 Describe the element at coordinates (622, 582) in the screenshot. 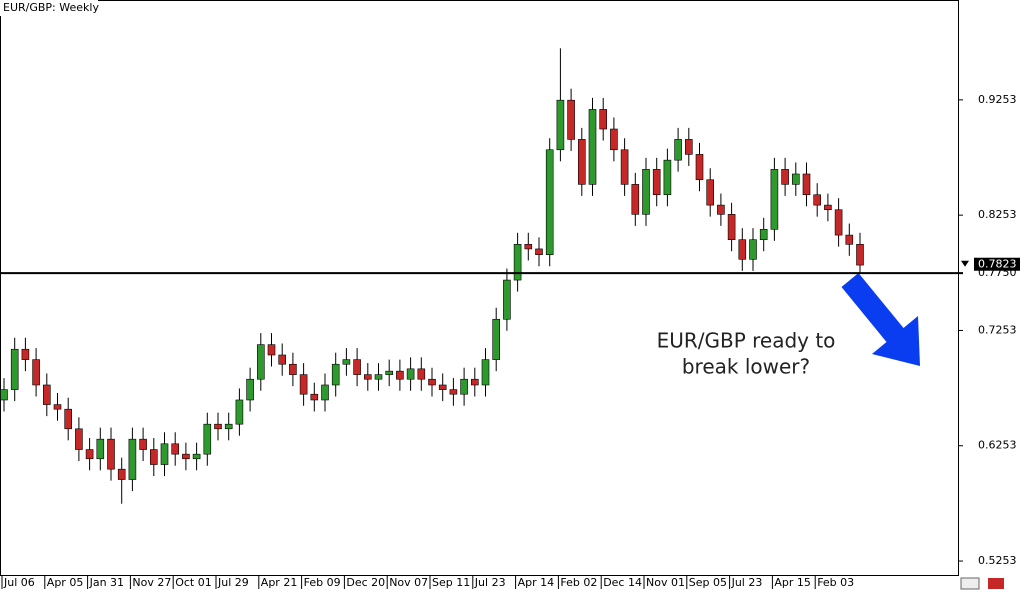

I see `x-tick-label: Dec 14` at that location.